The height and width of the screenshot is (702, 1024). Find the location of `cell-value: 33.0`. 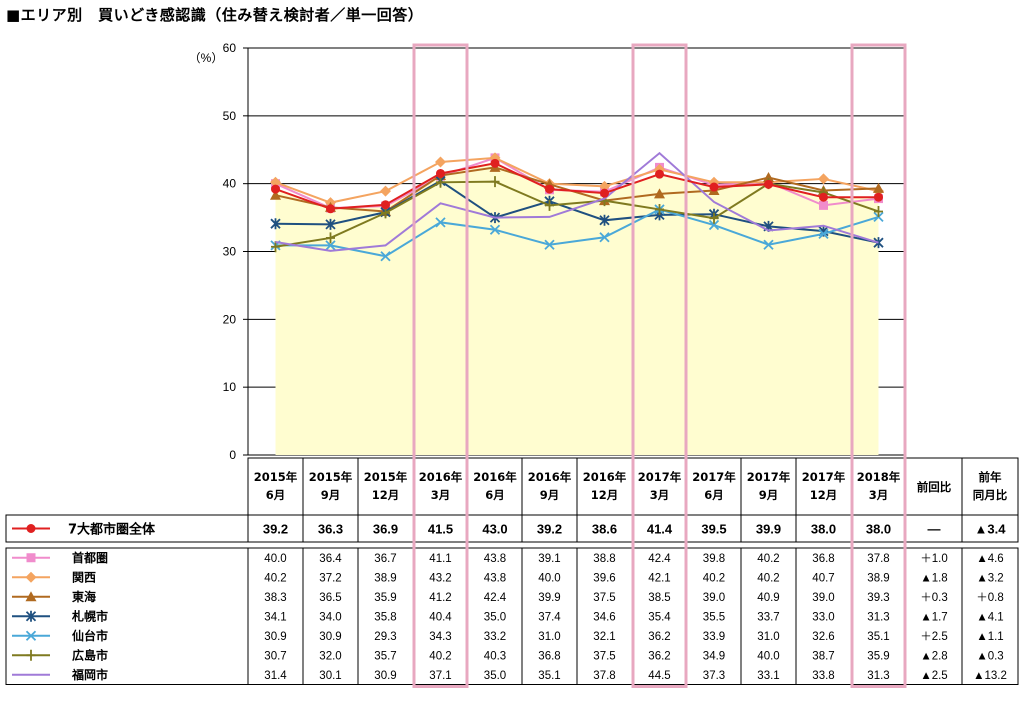

cell-value: 33.0 is located at coordinates (823, 617).